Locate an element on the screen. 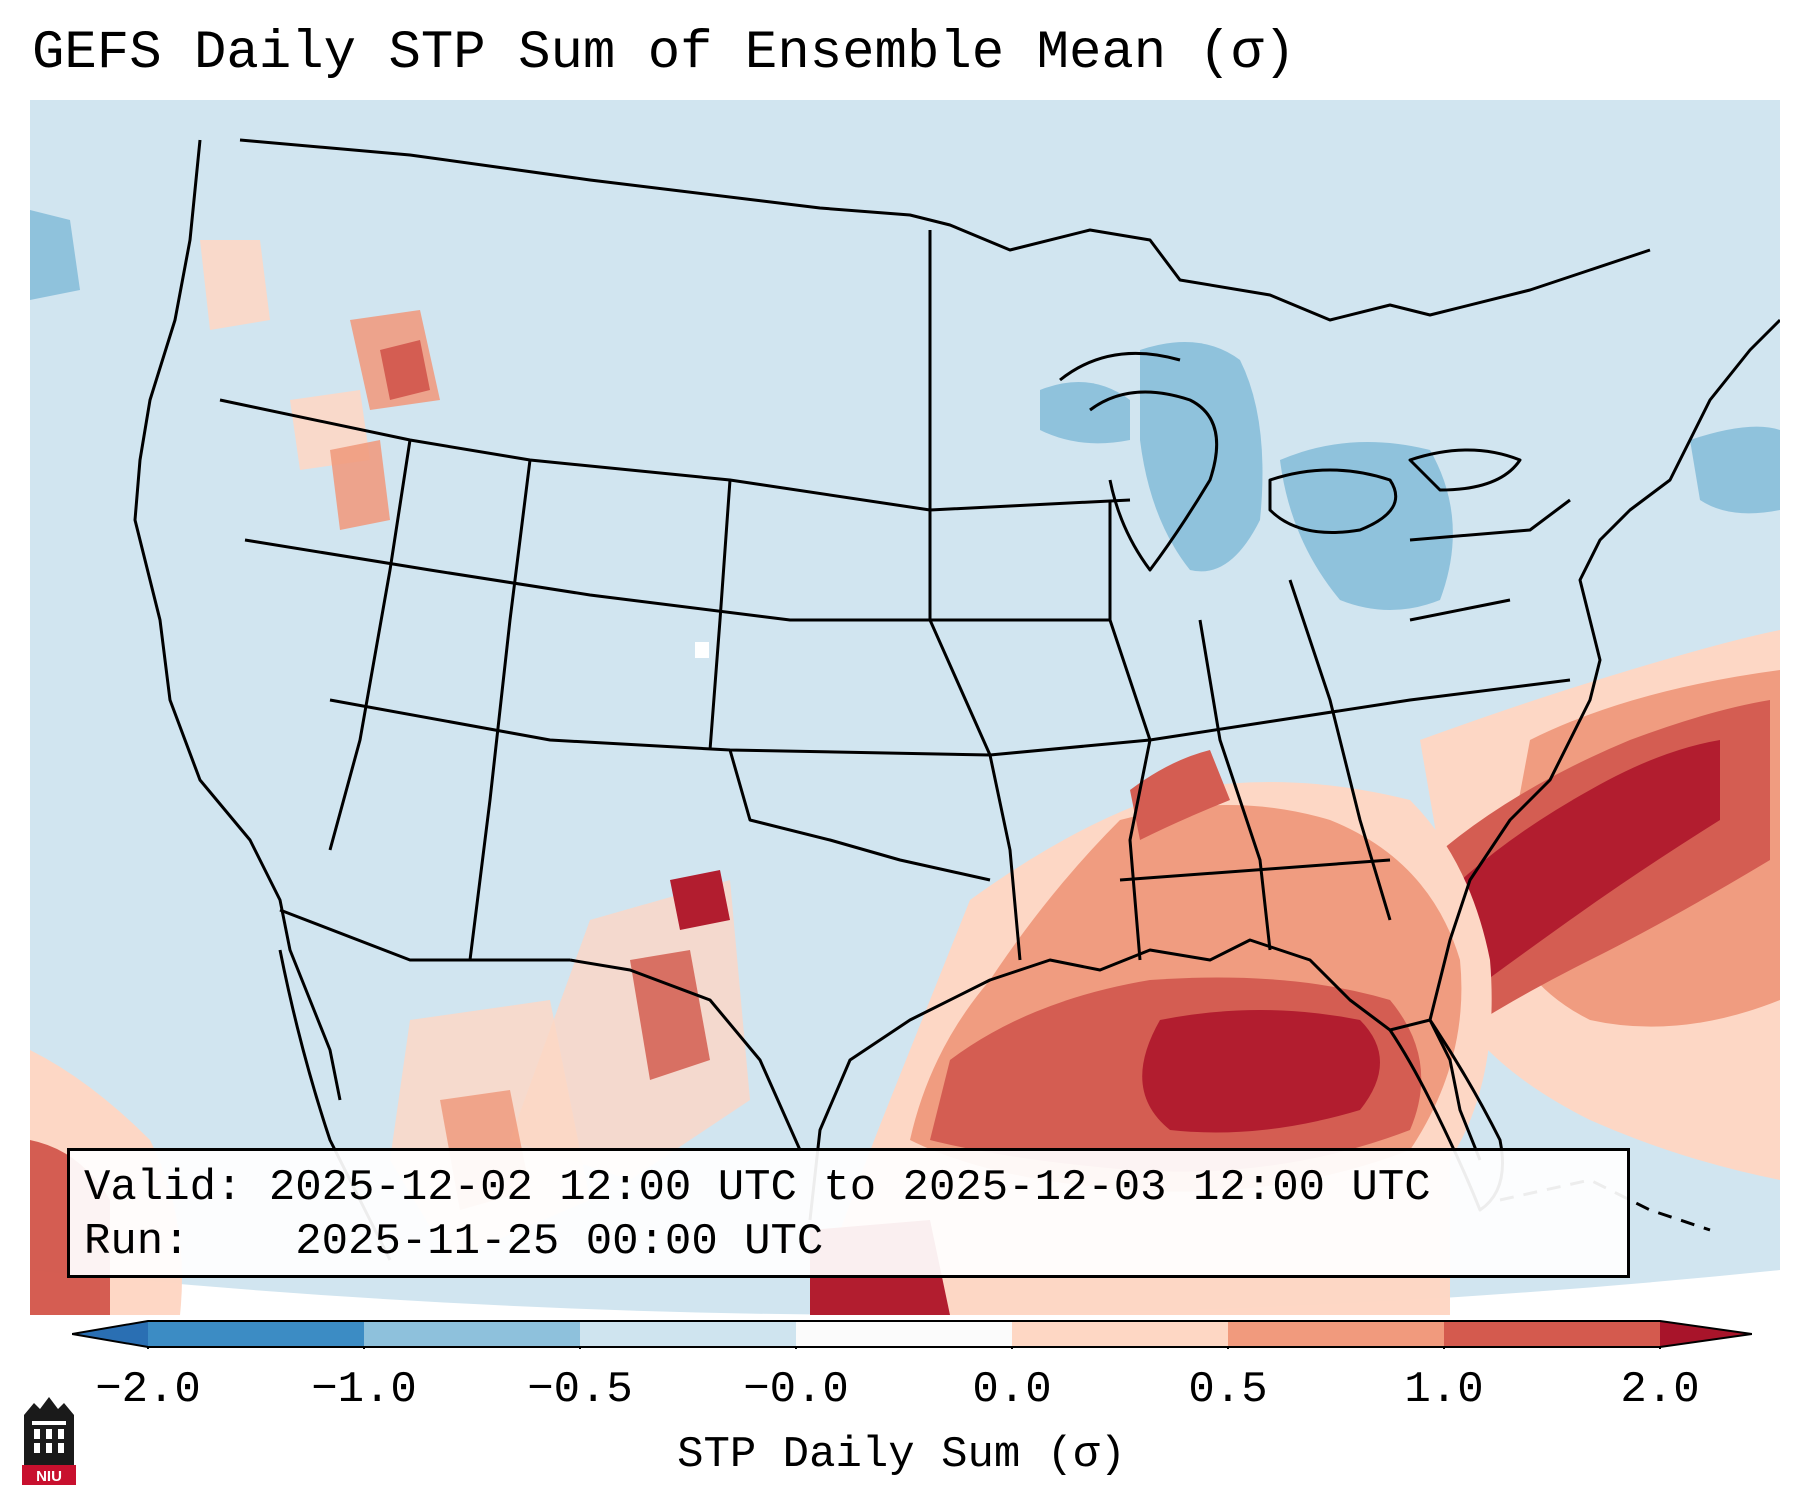  valid-label: Valid: is located at coordinates (163, 1188).